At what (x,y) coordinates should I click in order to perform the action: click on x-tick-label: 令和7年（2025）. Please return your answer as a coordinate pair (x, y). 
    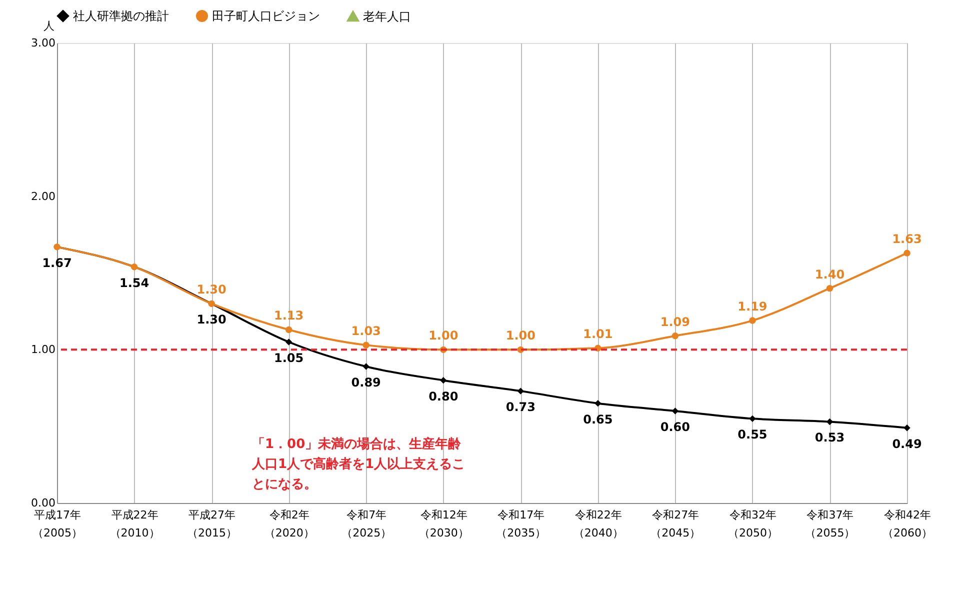
    Looking at the image, I should click on (367, 524).